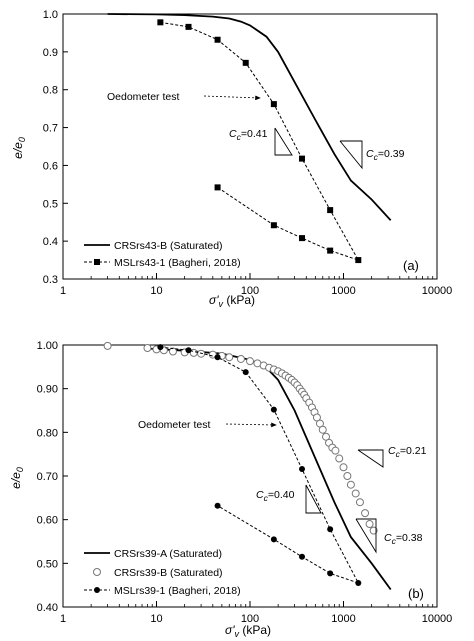 Image resolution: width=474 pixels, height=641 pixels. What do you see at coordinates (55, 147) in the screenshot?
I see `y-ticks-a: 0.3 0.4 0.5 0.6 0.7 0.8 0.9 1.0` at bounding box center [55, 147].